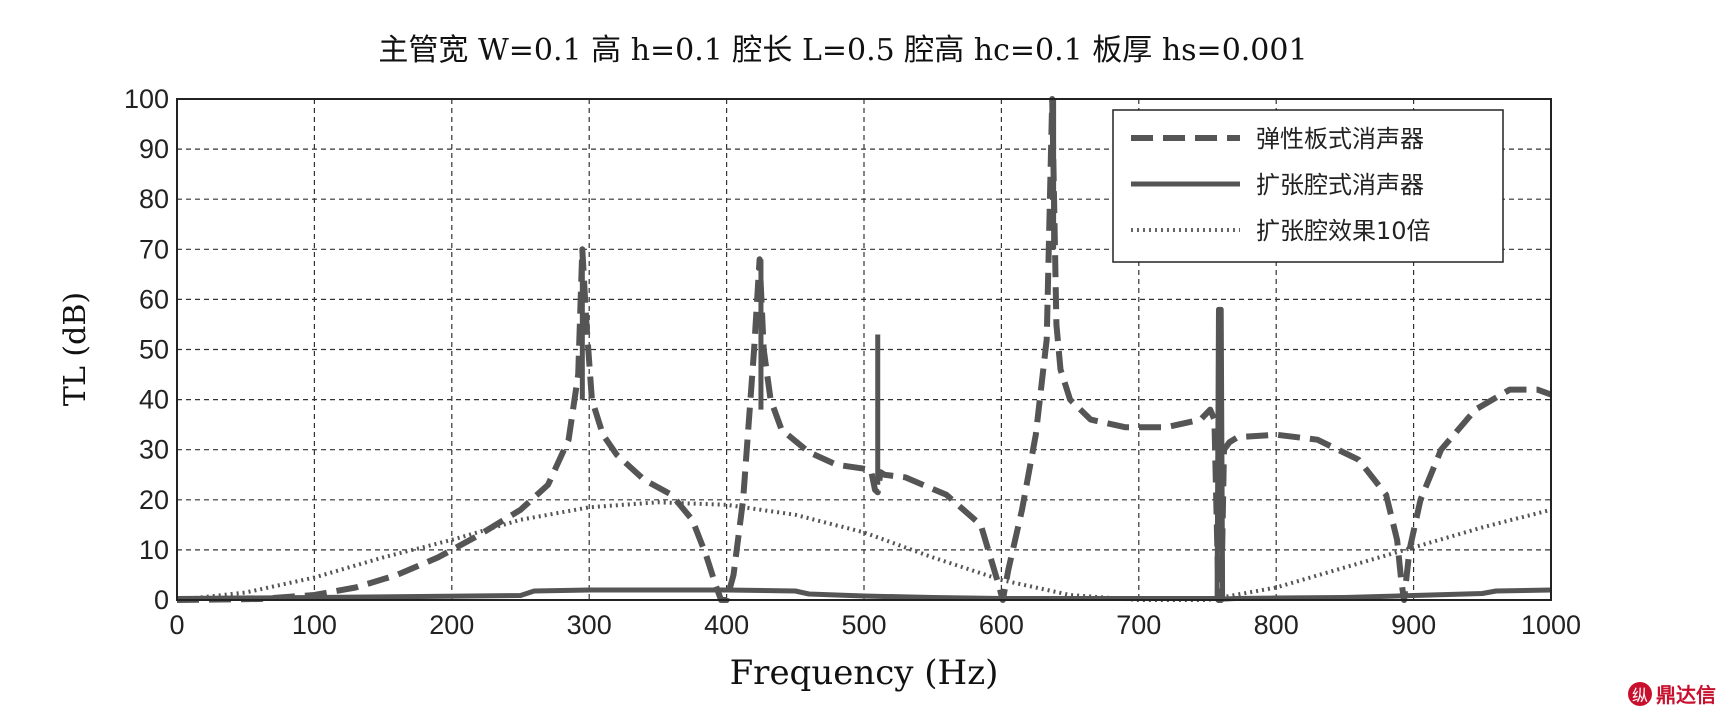 The height and width of the screenshot is (716, 1729). Describe the element at coordinates (1686, 695) in the screenshot. I see `watermark-text: 鼎达信` at that location.